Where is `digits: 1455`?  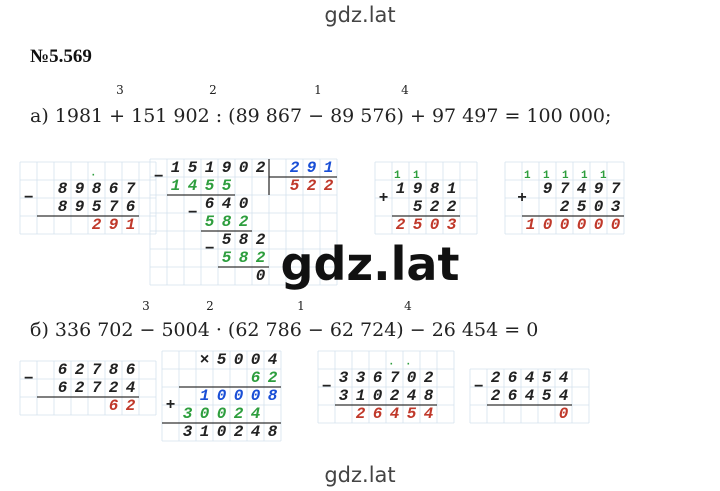
digits: 1455 is located at coordinates (205, 186).